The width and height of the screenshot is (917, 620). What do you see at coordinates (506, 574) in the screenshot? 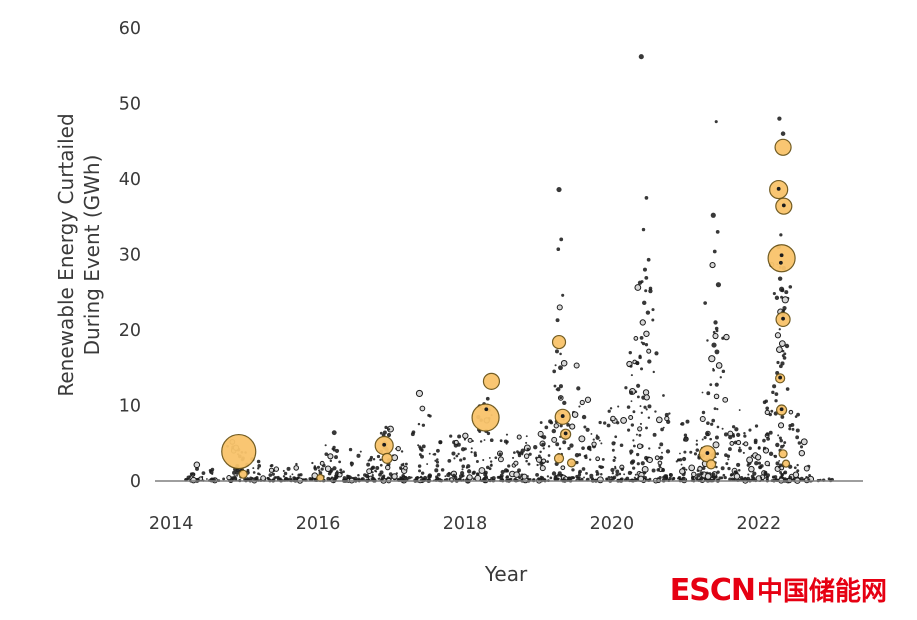
I see `x-axis-label: Year` at bounding box center [506, 574].